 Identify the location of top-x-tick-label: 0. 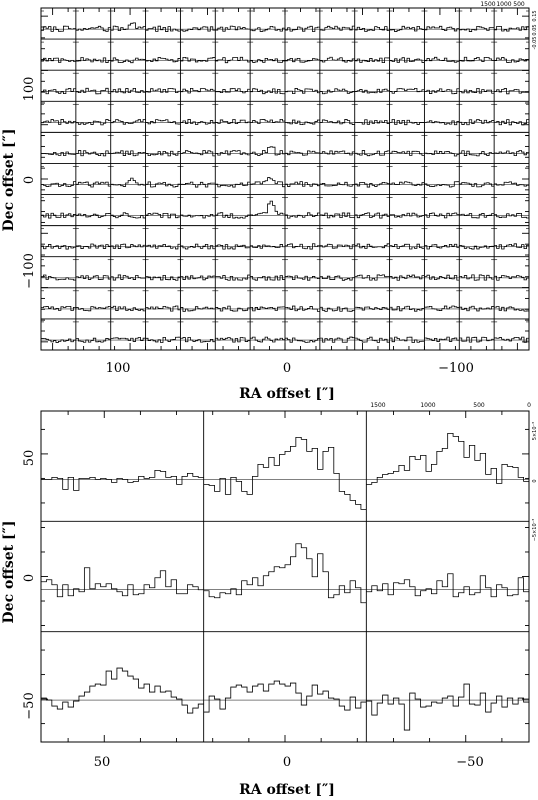
(287, 368).